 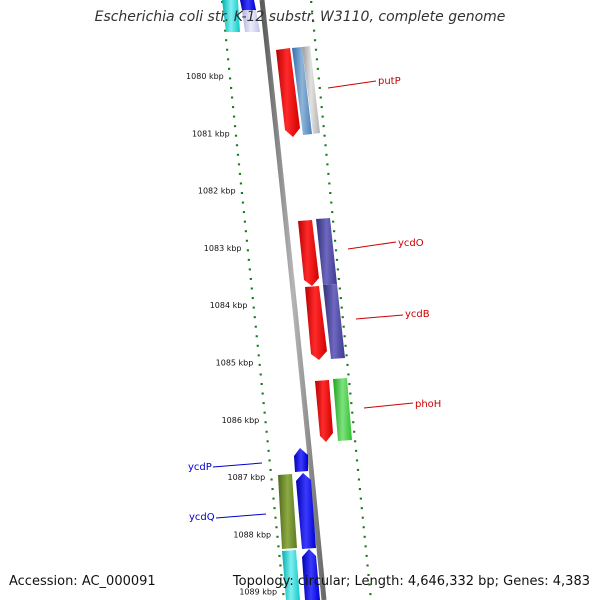 What do you see at coordinates (217, 191) in the screenshot?
I see `scale-label: 1082 kbp` at bounding box center [217, 191].